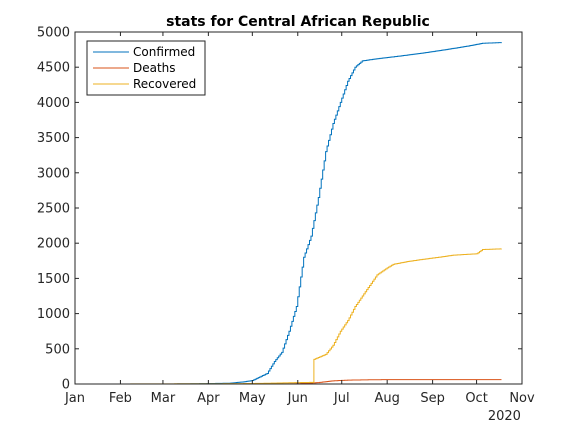 The width and height of the screenshot is (577, 433). What do you see at coordinates (164, 52) in the screenshot?
I see `legend-label-confirmed: Confirmed` at bounding box center [164, 52].